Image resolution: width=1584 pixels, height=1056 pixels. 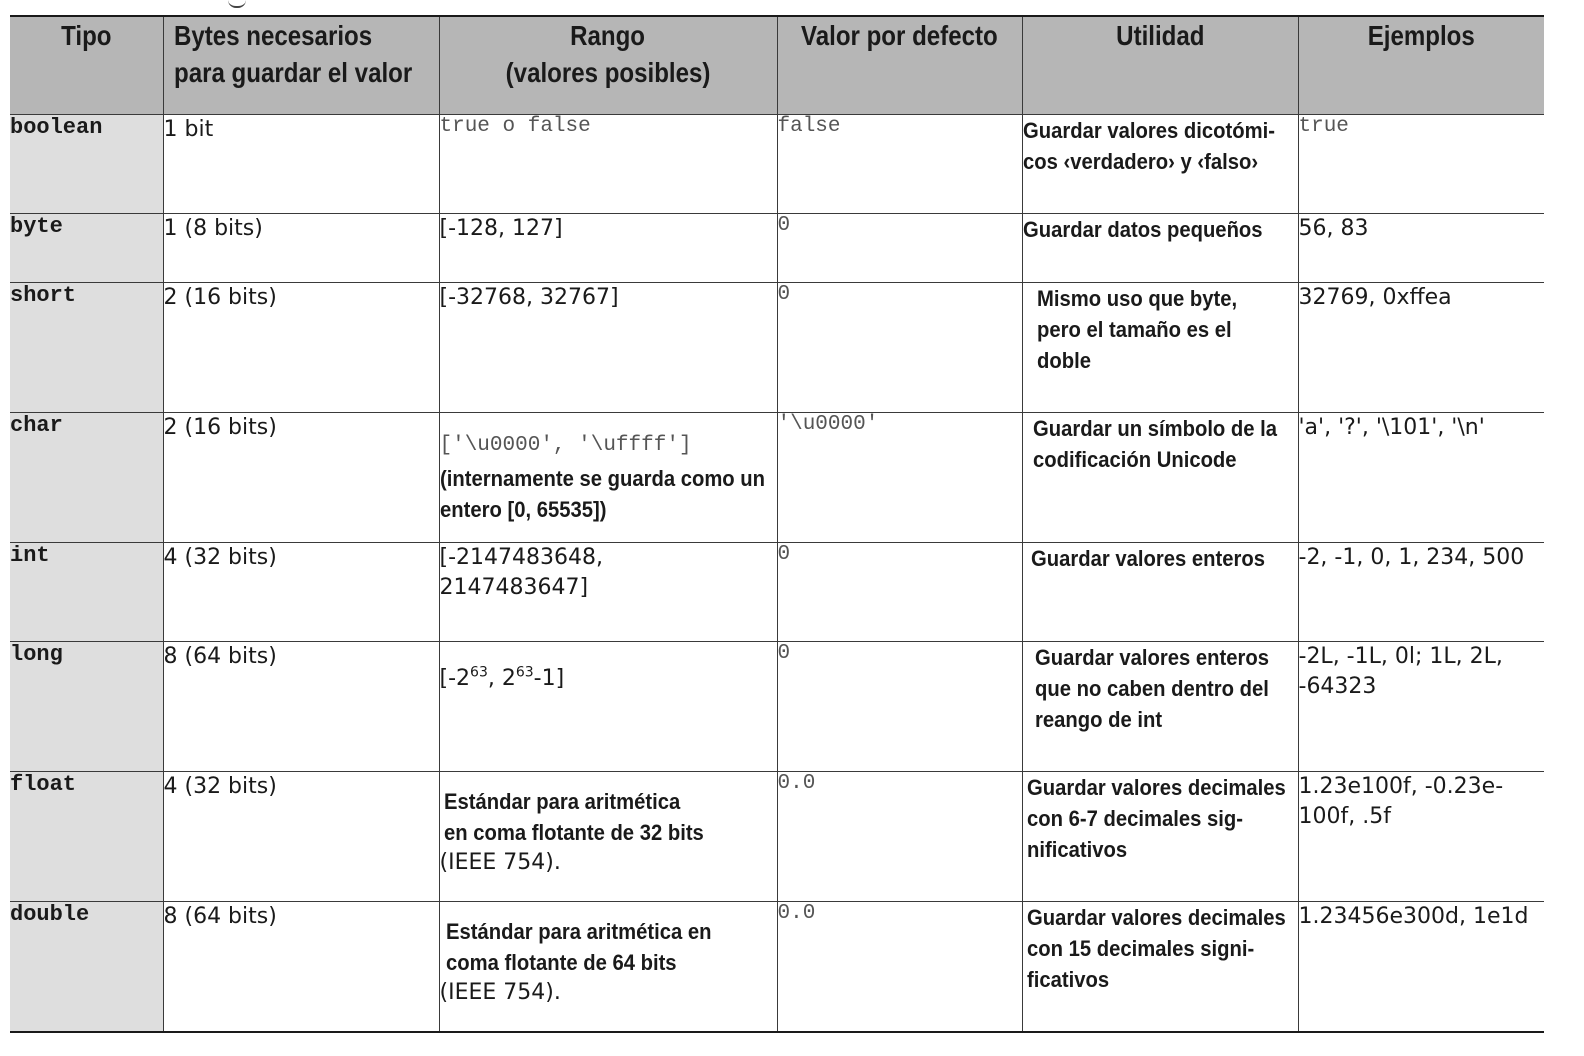 What do you see at coordinates (899, 65) in the screenshot?
I see `header-valor-defecto: Valor por defecto` at bounding box center [899, 65].